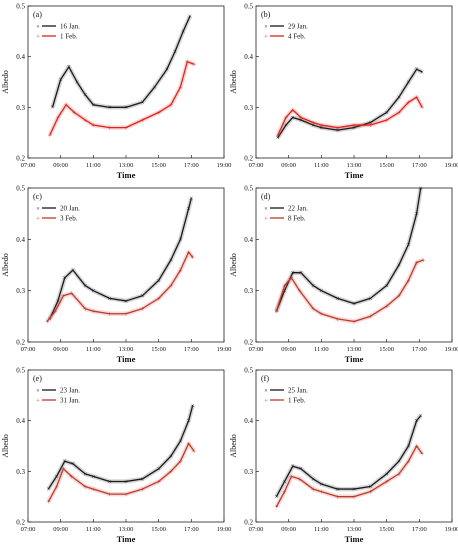 The height and width of the screenshot is (550, 458). Describe the element at coordinates (191, 349) in the screenshot. I see `x-tick-label: 17:00` at that location.